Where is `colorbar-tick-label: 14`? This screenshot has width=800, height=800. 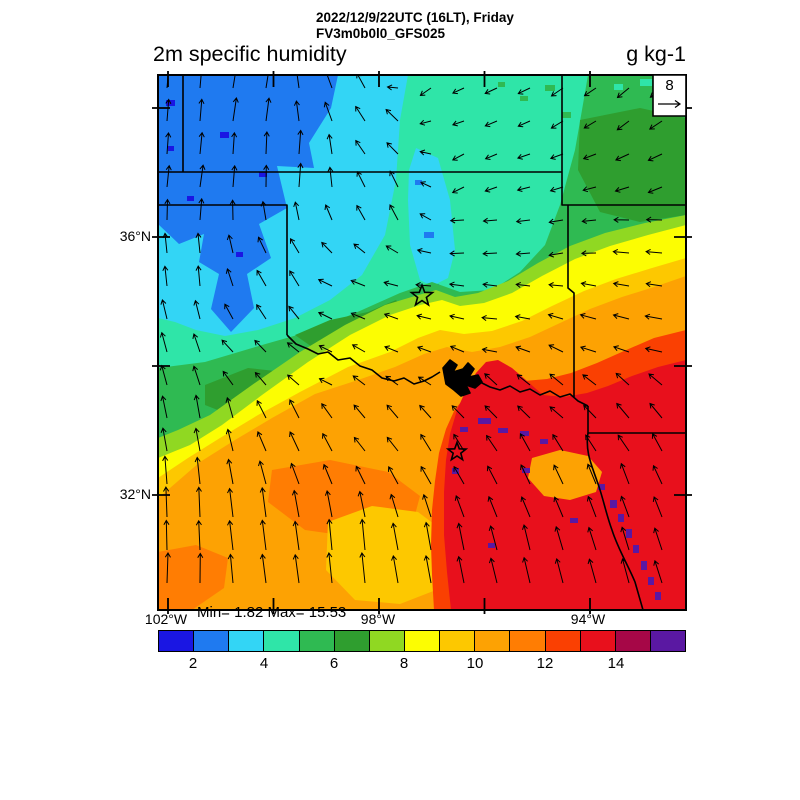 colorbar-tick-label: 14 is located at coordinates (616, 663).